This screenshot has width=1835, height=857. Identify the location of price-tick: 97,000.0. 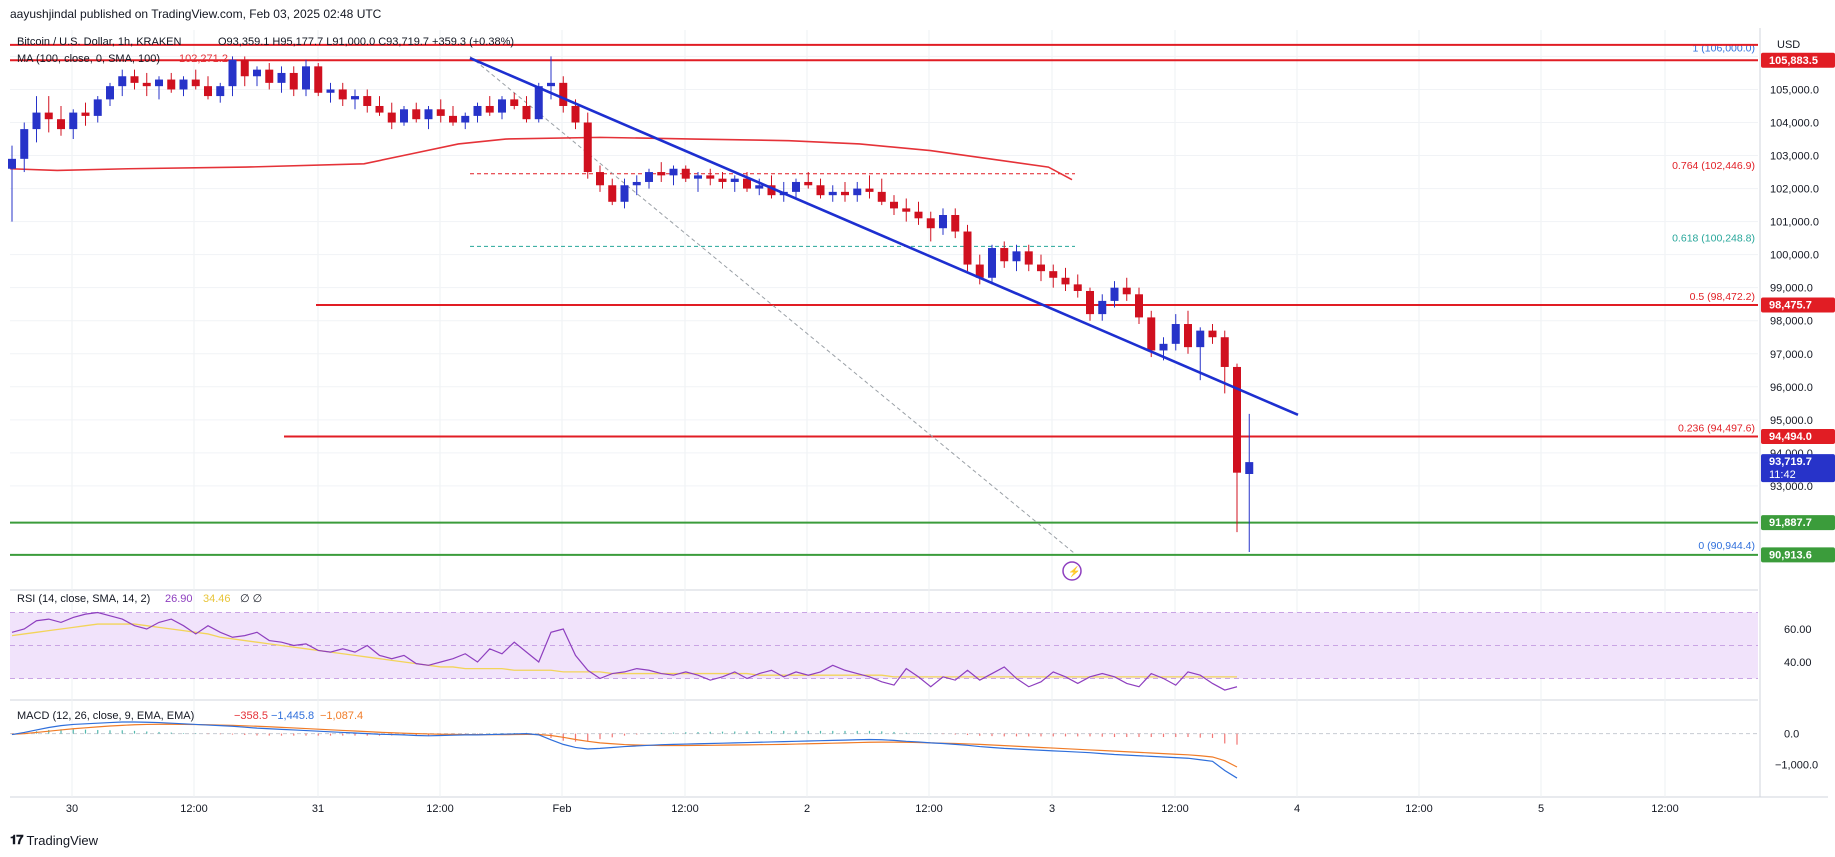
(1791, 355).